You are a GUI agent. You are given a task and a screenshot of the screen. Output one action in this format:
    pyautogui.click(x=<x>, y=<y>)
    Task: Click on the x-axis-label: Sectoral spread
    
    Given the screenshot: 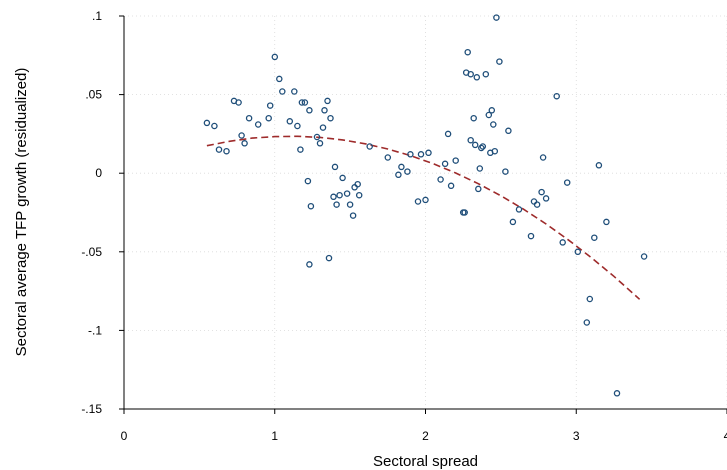 What is the action you would take?
    pyautogui.click(x=425, y=461)
    